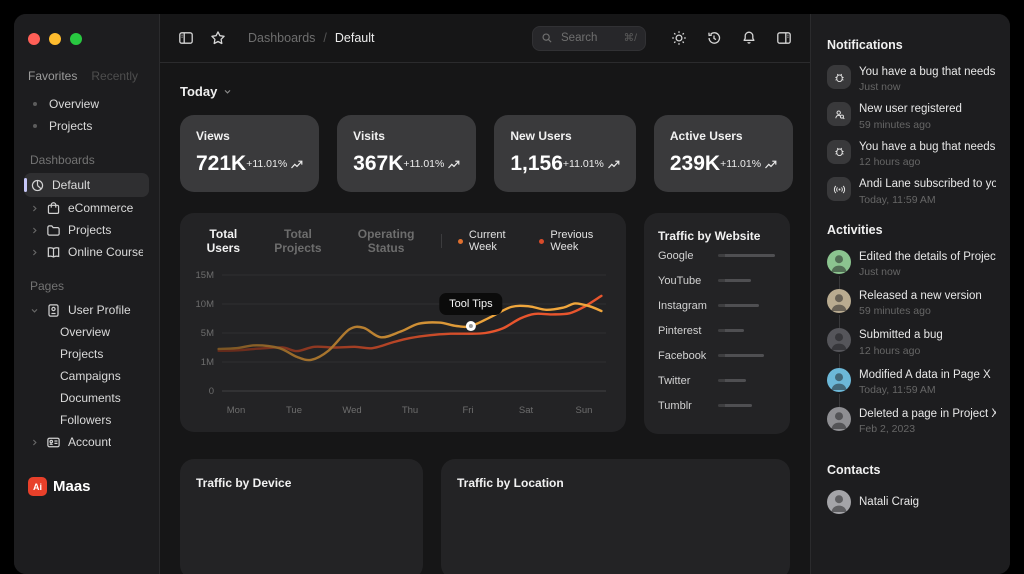 Image resolution: width=1024 pixels, height=574 pixels. Describe the element at coordinates (72, 486) in the screenshot. I see `logo-name: Maas` at that location.